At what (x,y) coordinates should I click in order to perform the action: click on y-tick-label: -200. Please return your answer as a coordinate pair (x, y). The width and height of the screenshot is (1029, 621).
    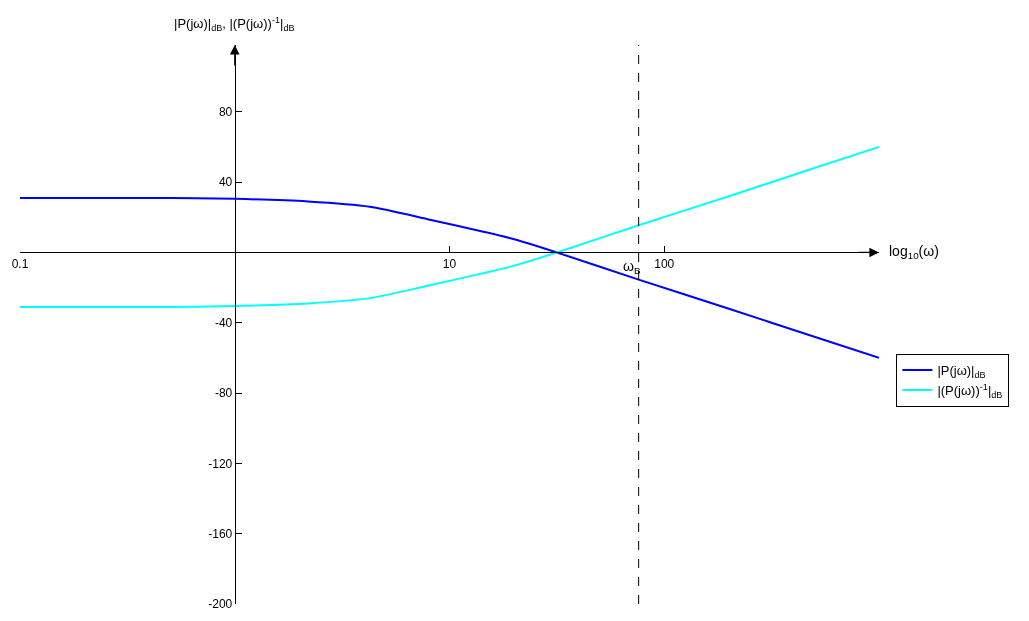
    Looking at the image, I should click on (220, 604).